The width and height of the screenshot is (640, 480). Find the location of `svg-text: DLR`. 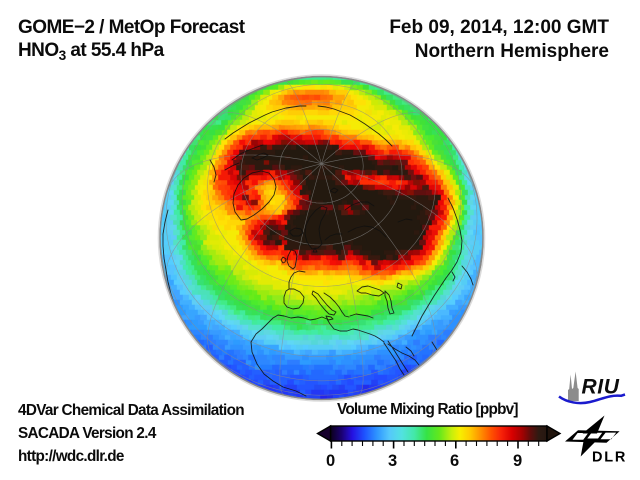

svg-text: DLR is located at coordinates (609, 458).